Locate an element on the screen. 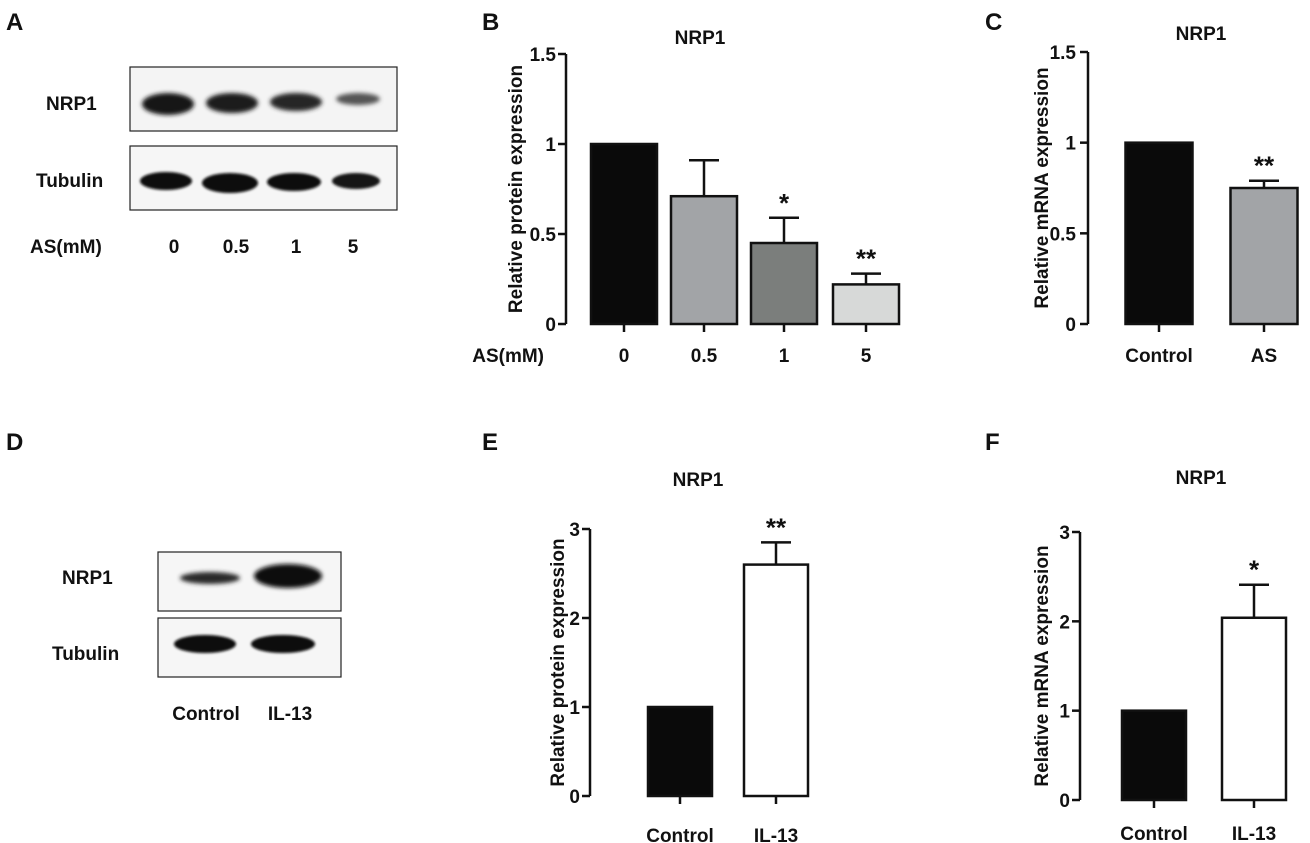  panel-letter-b: B is located at coordinates (490, 22).